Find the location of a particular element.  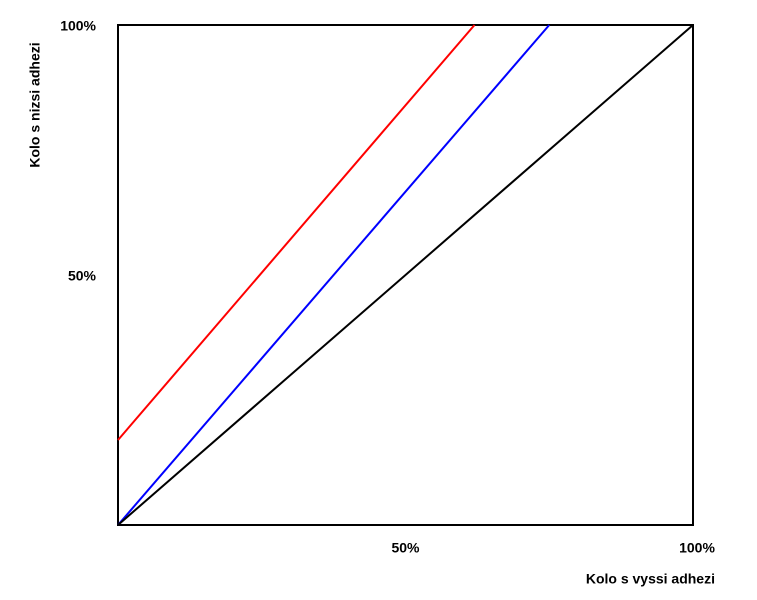

x-tick-label: 50% is located at coordinates (405, 548).